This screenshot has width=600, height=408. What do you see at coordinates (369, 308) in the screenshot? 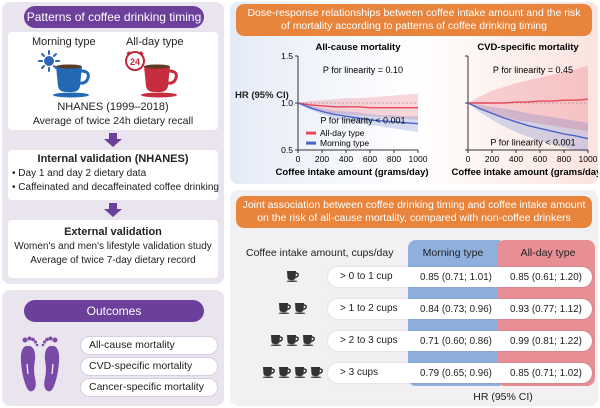
I see `row-intake-label: > 1 to 2 cups` at bounding box center [369, 308].